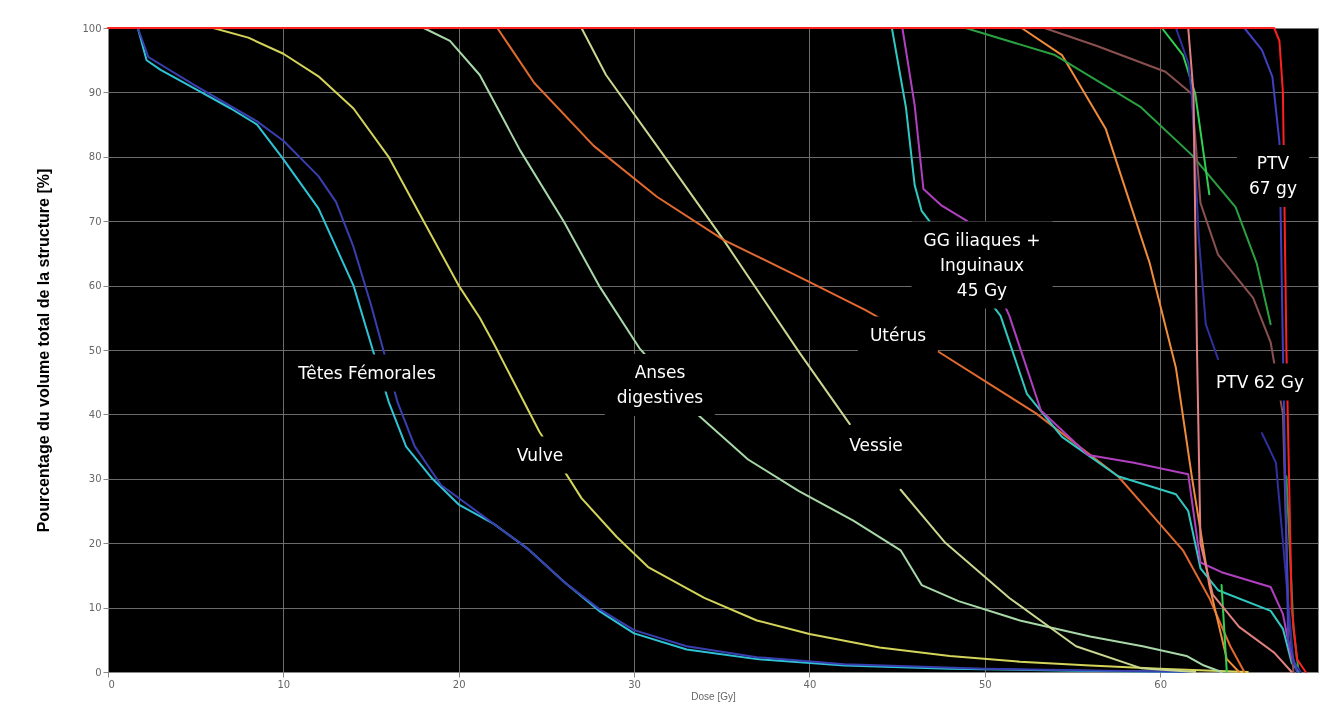 This screenshot has height=711, width=1328. I want to click on annotation: Têtes Fémorales, so click(367, 373).